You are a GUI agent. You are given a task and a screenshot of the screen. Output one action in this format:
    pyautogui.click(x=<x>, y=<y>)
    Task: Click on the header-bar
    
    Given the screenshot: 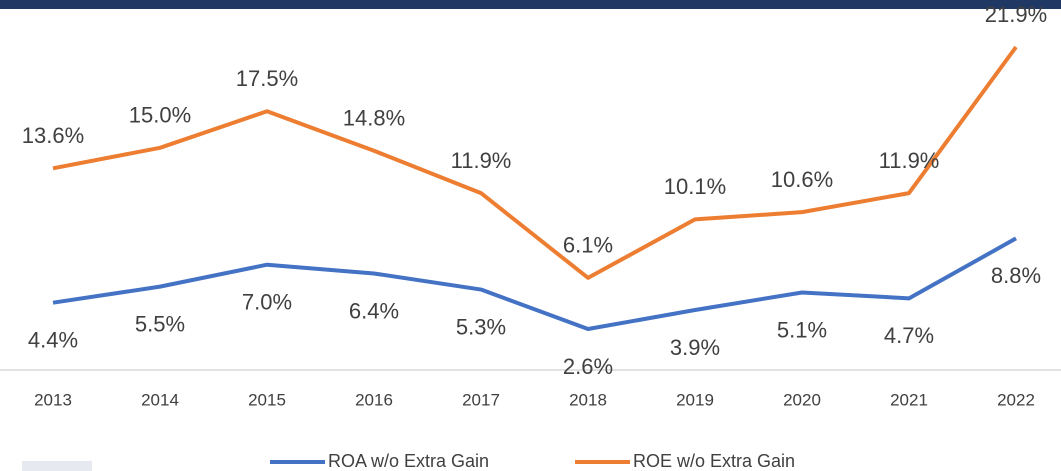 What is the action you would take?
    pyautogui.click(x=530, y=4)
    